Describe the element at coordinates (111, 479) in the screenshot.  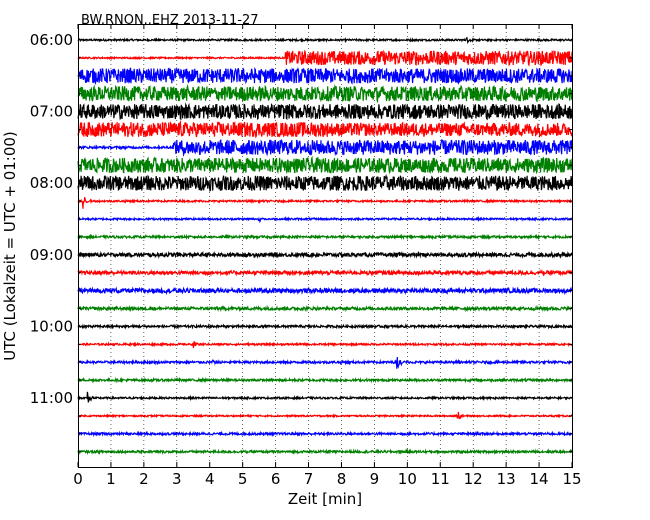
I see `x-tick-label: 1` at that location.